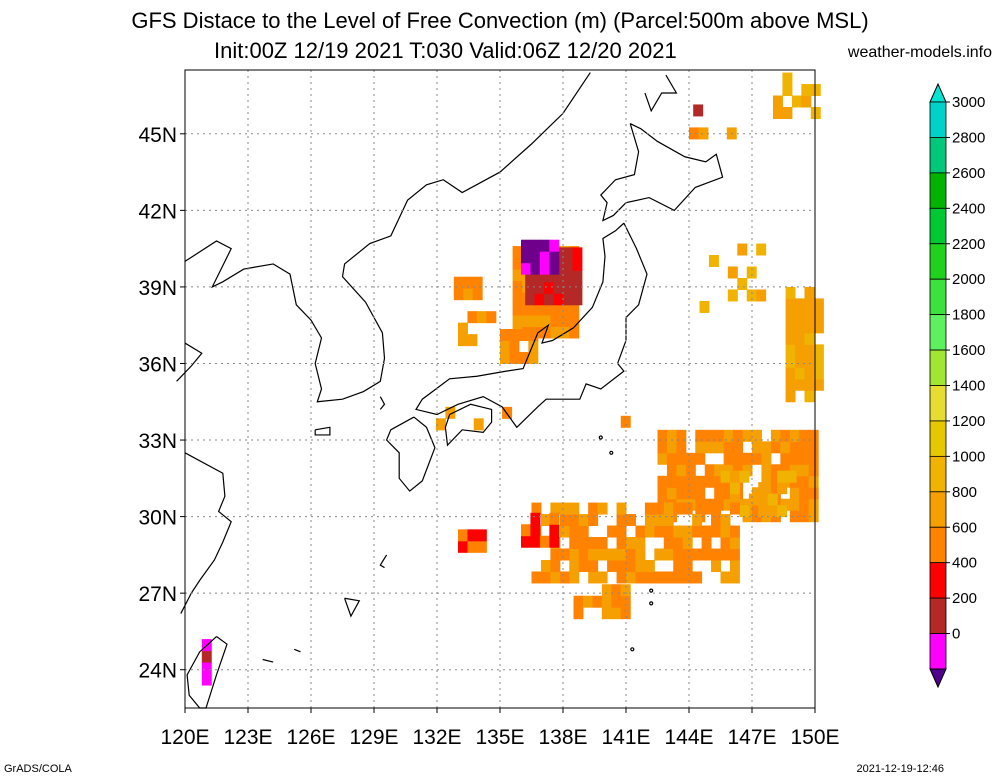 The height and width of the screenshot is (779, 1000). I want to click on colorbar-bottom-arrow, so click(938, 678).